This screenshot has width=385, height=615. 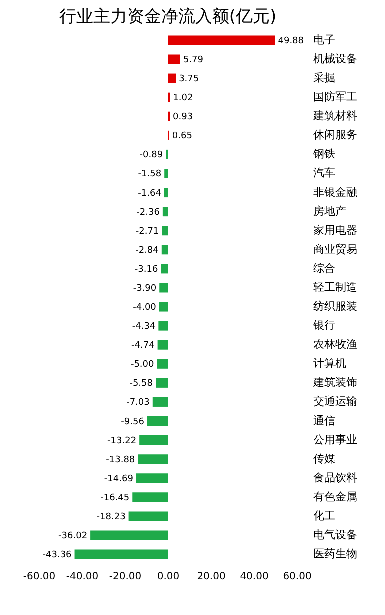 I want to click on y-tick-label: 综合, so click(x=325, y=268).